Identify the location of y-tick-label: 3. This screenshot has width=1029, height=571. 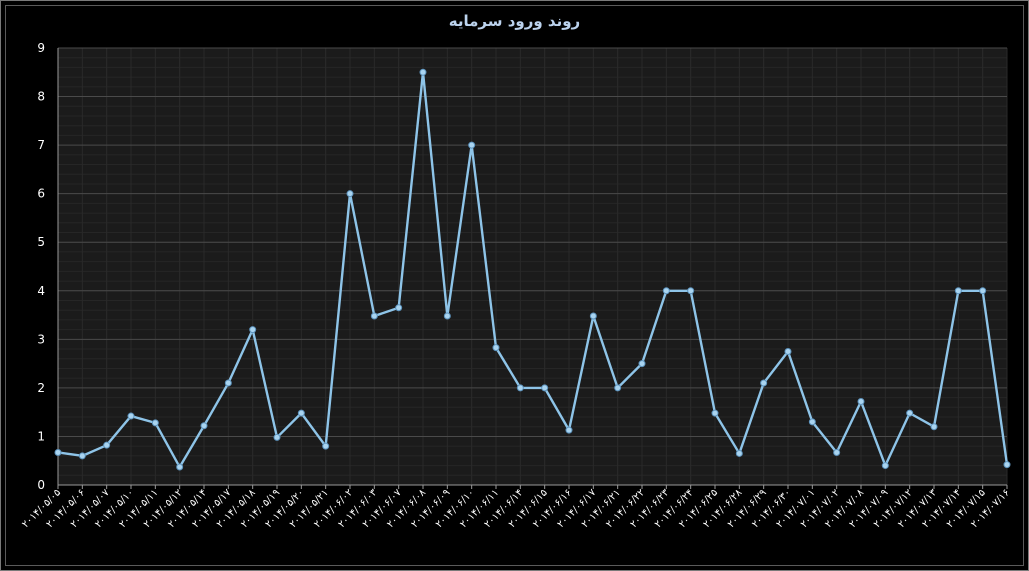
(41, 339).